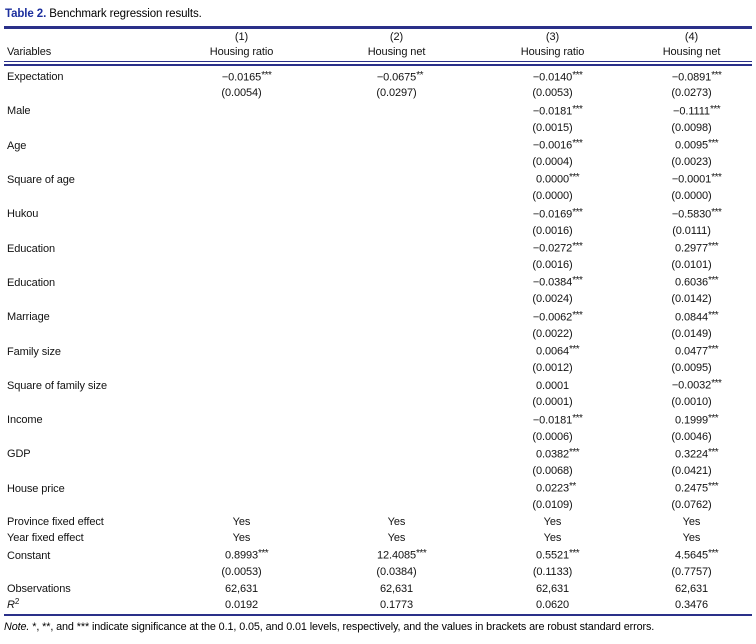 The image size is (756, 644). Describe the element at coordinates (26, 14) in the screenshot. I see `table-number-label: Table 2.` at that location.